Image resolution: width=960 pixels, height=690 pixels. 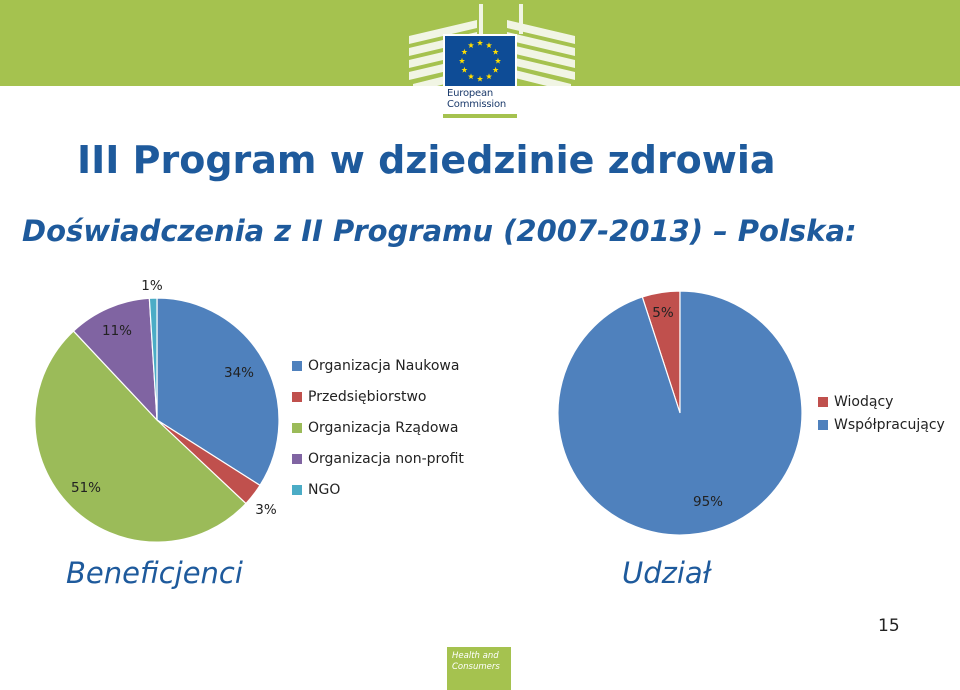 I want to click on legend-label: Wiodący, so click(x=863, y=402).